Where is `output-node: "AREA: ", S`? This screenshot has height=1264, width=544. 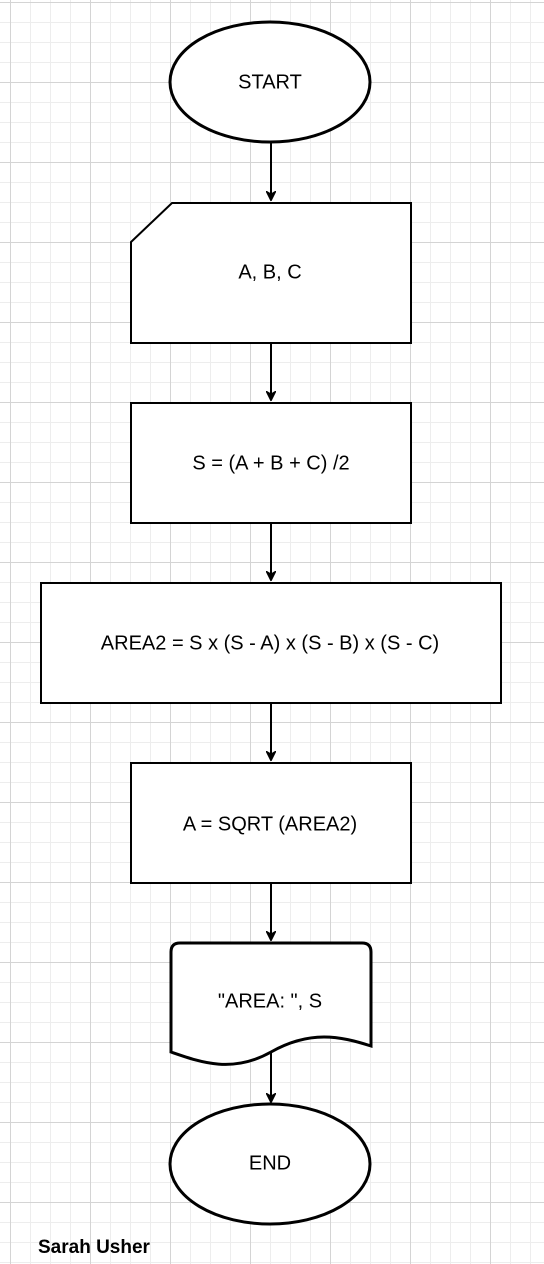 output-node: "AREA: ", S is located at coordinates (271, 1003).